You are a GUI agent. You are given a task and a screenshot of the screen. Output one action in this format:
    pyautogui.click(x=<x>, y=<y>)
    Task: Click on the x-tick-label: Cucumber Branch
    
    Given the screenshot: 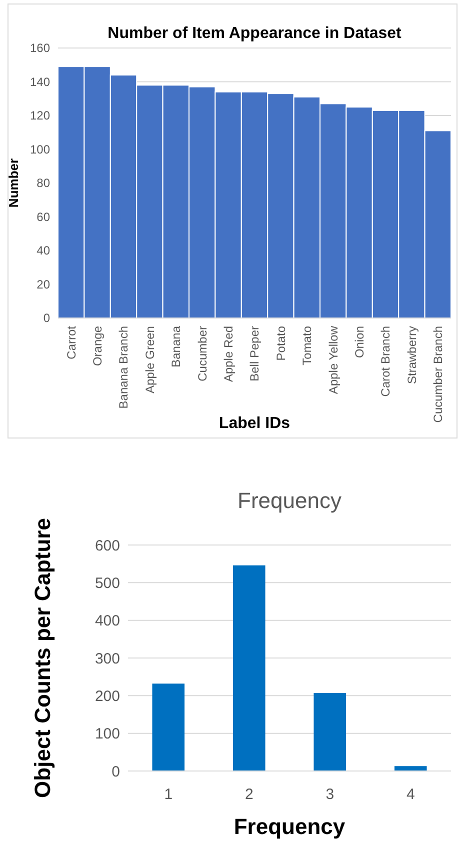 What is the action you would take?
    pyautogui.click(x=438, y=374)
    